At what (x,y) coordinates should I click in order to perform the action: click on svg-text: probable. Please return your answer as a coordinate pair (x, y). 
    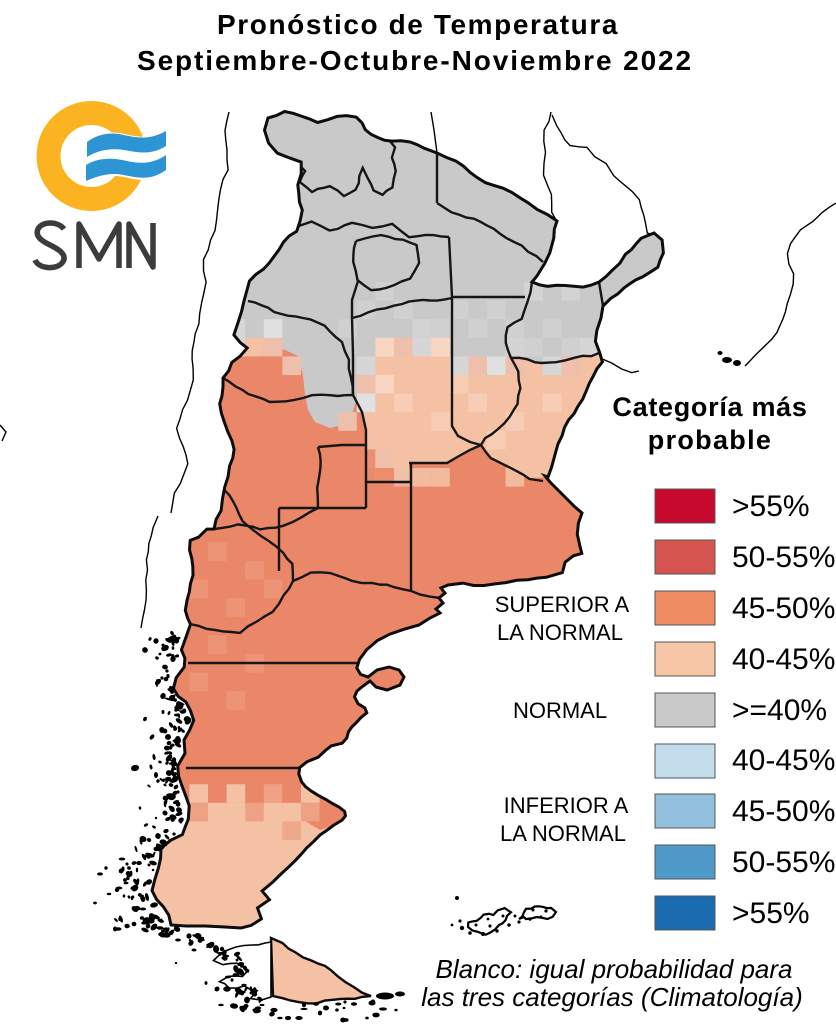
    Looking at the image, I should click on (710, 440).